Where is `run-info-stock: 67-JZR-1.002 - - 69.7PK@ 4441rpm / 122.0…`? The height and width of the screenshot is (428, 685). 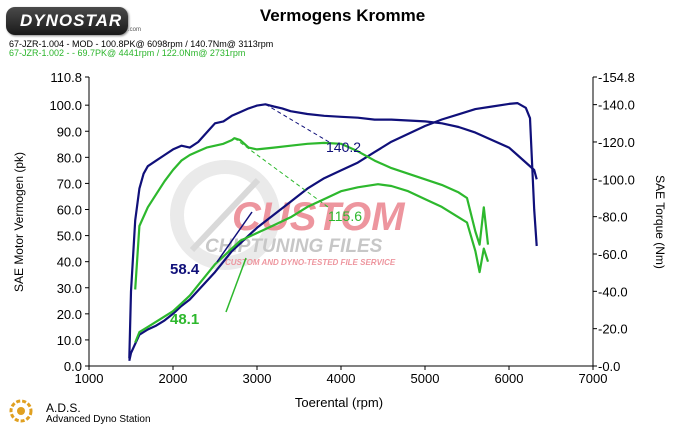 run-info-stock: 67-JZR-1.002 - - 69.7PK@ 4441rpm / 122.0… is located at coordinates (127, 53).